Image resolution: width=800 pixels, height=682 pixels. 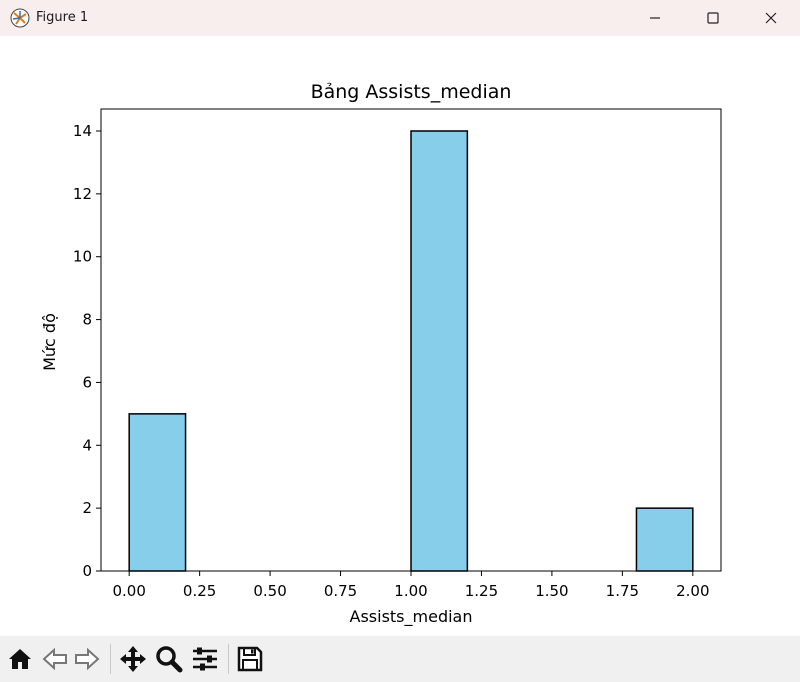 I want to click on x-tick-label: 0.25, so click(x=199, y=591).